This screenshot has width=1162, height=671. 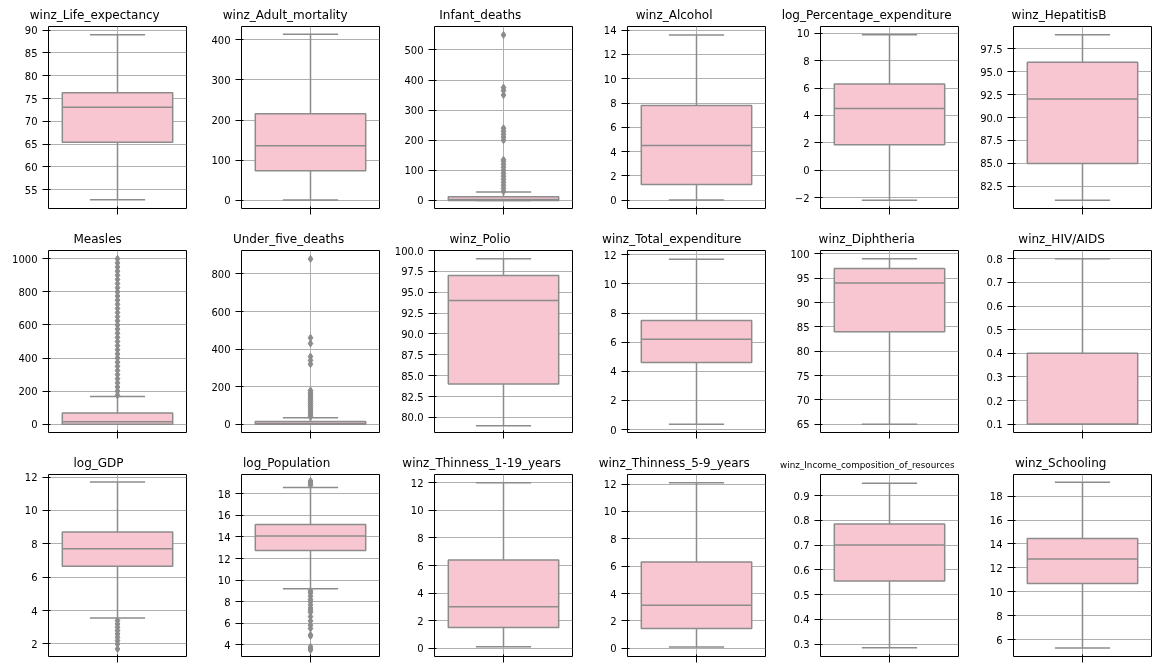 I want to click on y-tick-label: 65, so click(x=803, y=425).